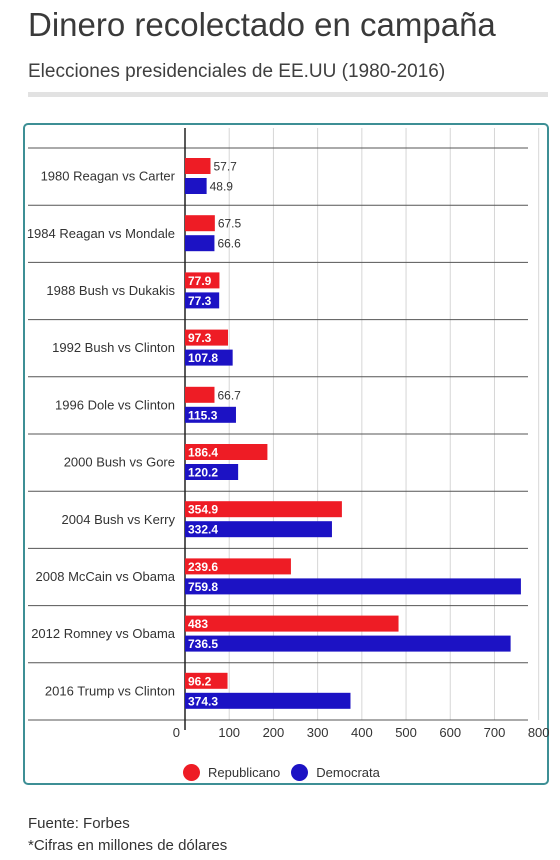 Image resolution: width=560 pixels, height=860 pixels. I want to click on x-tick-label: 300, so click(318, 732).